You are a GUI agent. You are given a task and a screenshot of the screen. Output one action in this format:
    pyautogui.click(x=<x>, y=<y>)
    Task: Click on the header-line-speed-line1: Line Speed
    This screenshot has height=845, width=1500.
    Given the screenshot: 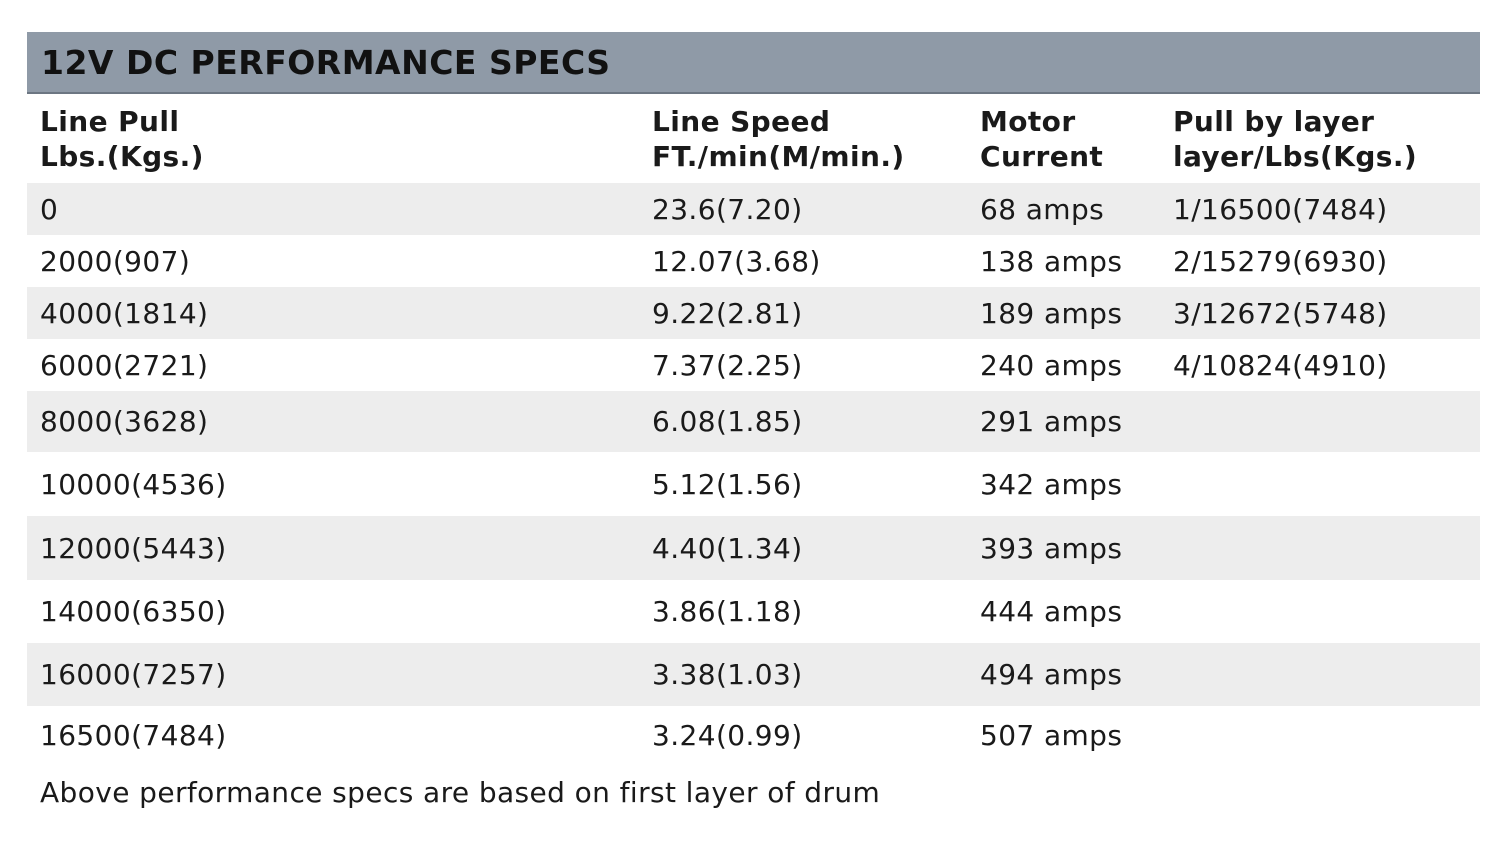 What is the action you would take?
    pyautogui.click(x=741, y=121)
    